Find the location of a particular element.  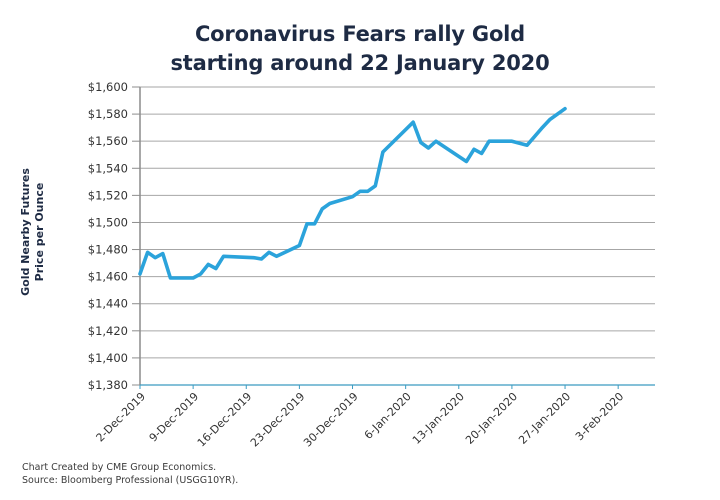

y-tick-label: $1,560 is located at coordinates (108, 141).